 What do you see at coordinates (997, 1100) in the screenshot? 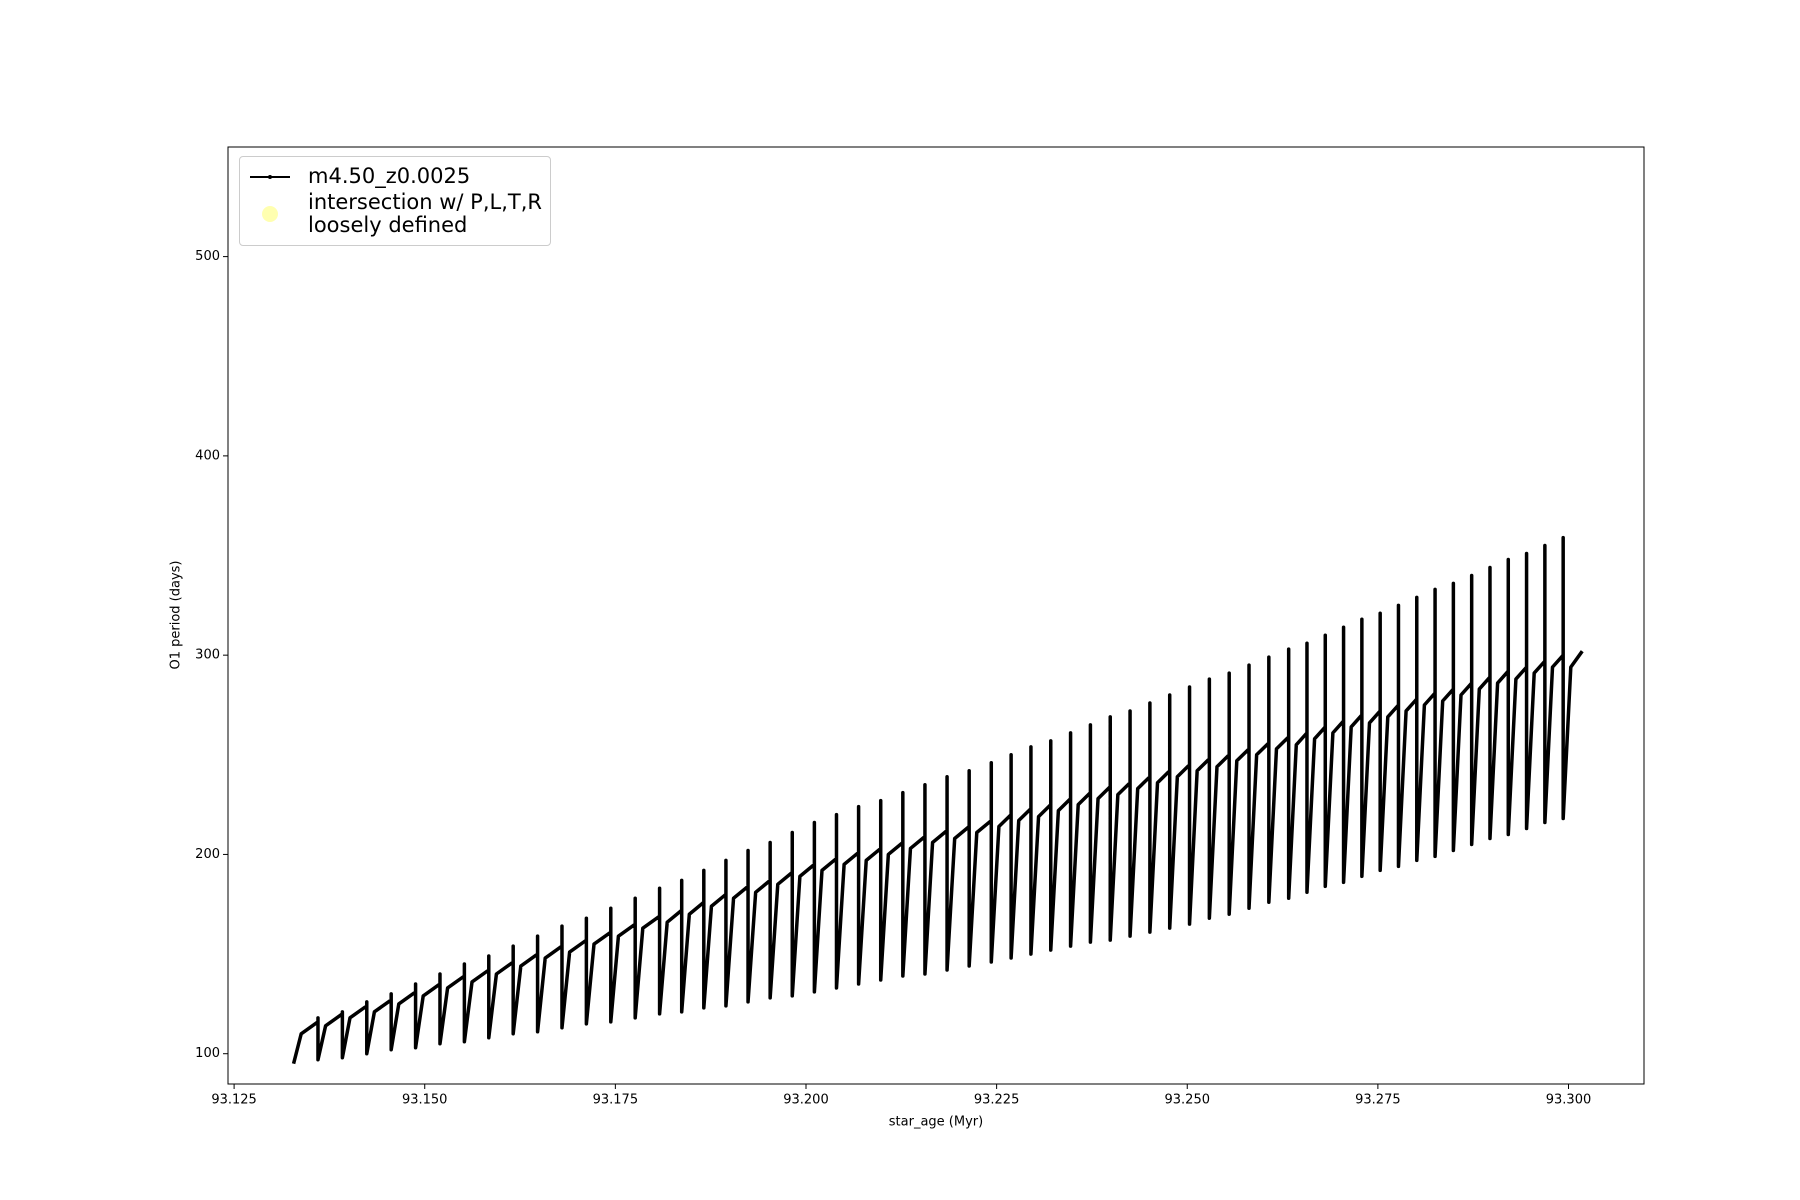
I see `x-tick-label: 93.225` at bounding box center [997, 1100].